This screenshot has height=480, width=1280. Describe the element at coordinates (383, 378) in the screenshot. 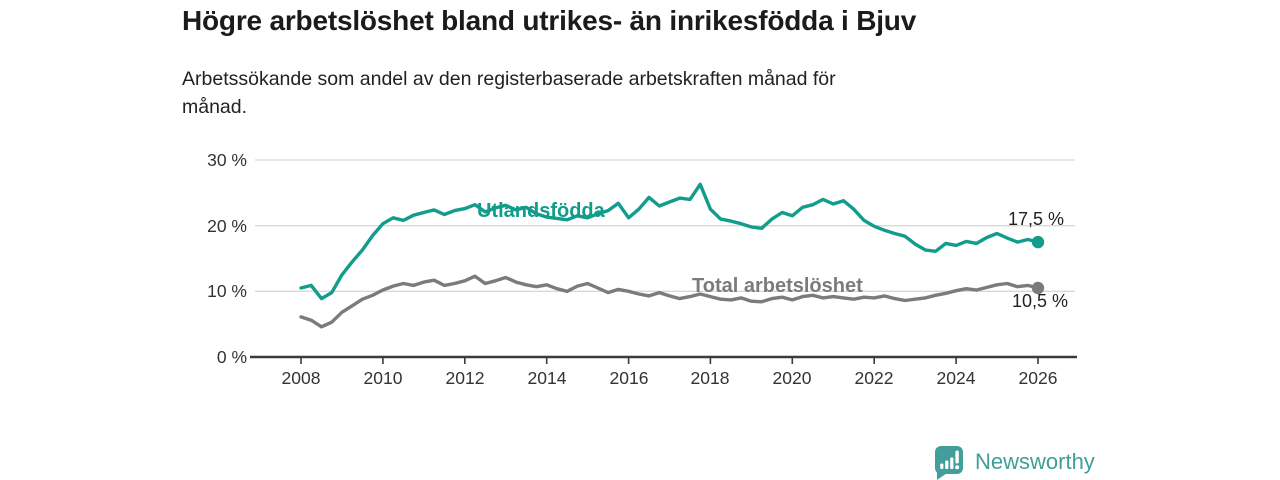

I see `x-axis-tick-label: 2010` at that location.